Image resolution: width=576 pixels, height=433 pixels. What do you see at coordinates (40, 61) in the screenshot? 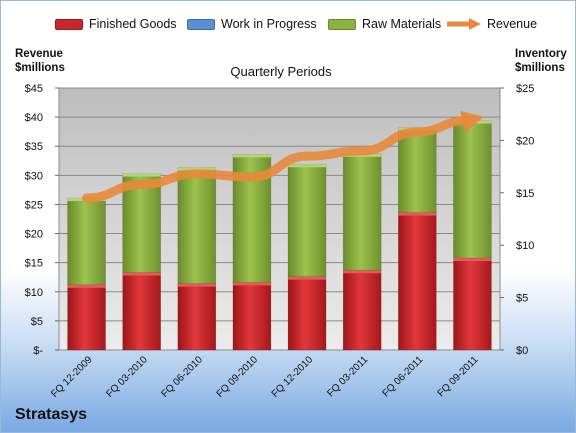
I see `left-axis-title: Revenue $millions` at bounding box center [40, 61].